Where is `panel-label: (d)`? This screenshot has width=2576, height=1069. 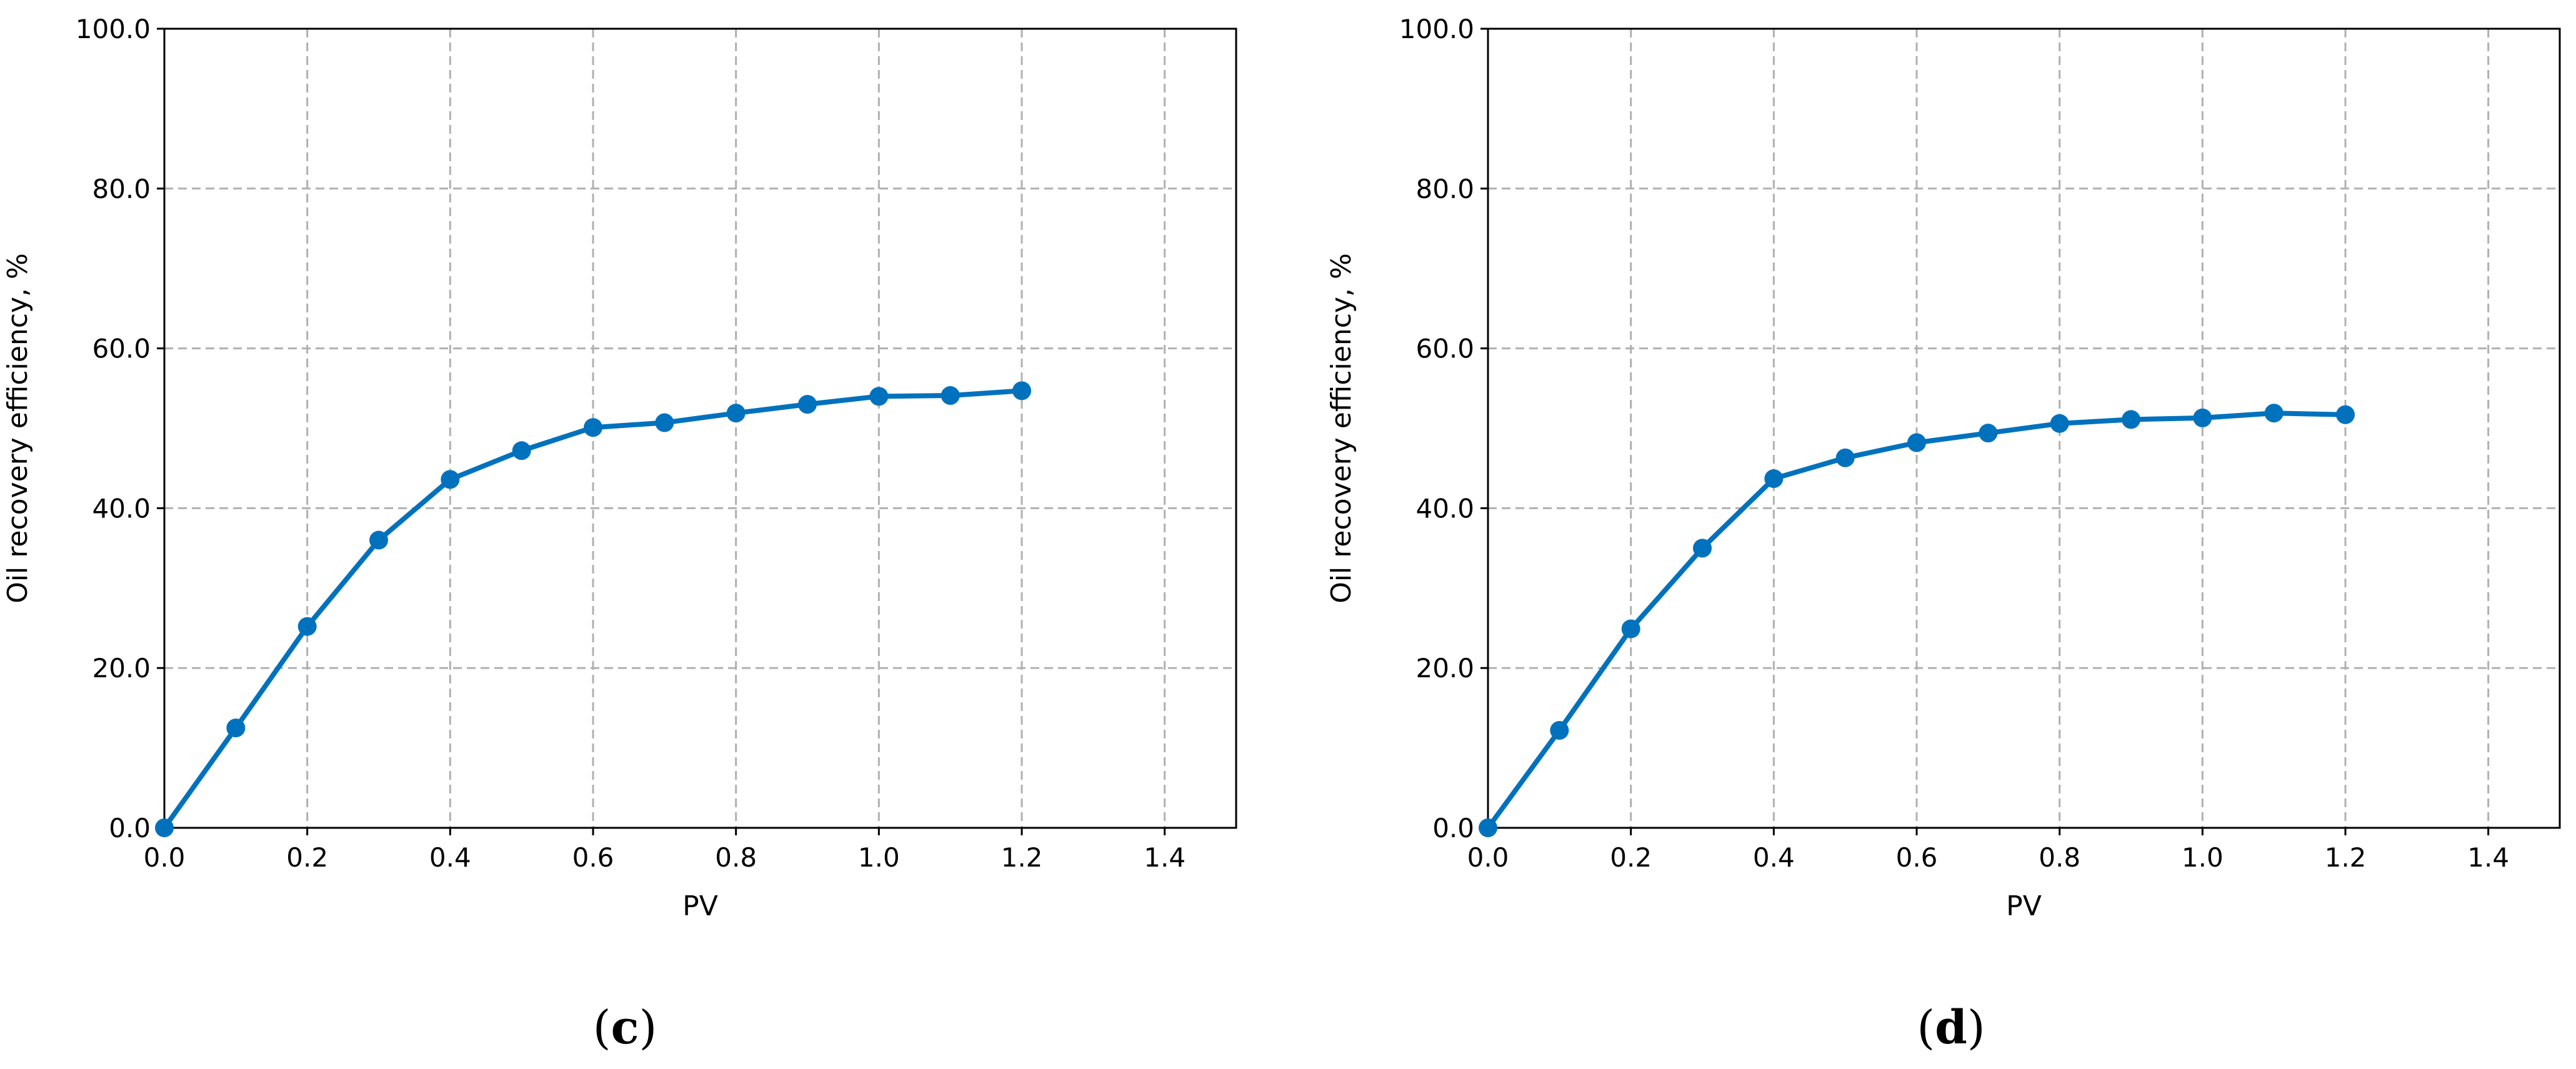
panel-label: (d) is located at coordinates (1951, 1028).